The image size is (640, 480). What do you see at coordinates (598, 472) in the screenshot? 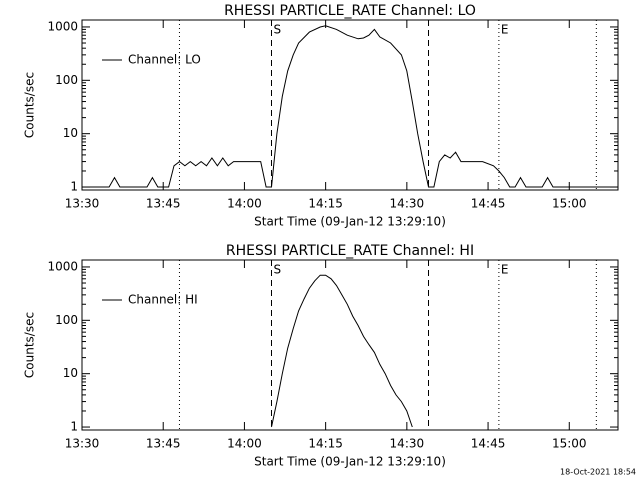
I see `footer: 18-Oct-2021 18:54` at bounding box center [598, 472].